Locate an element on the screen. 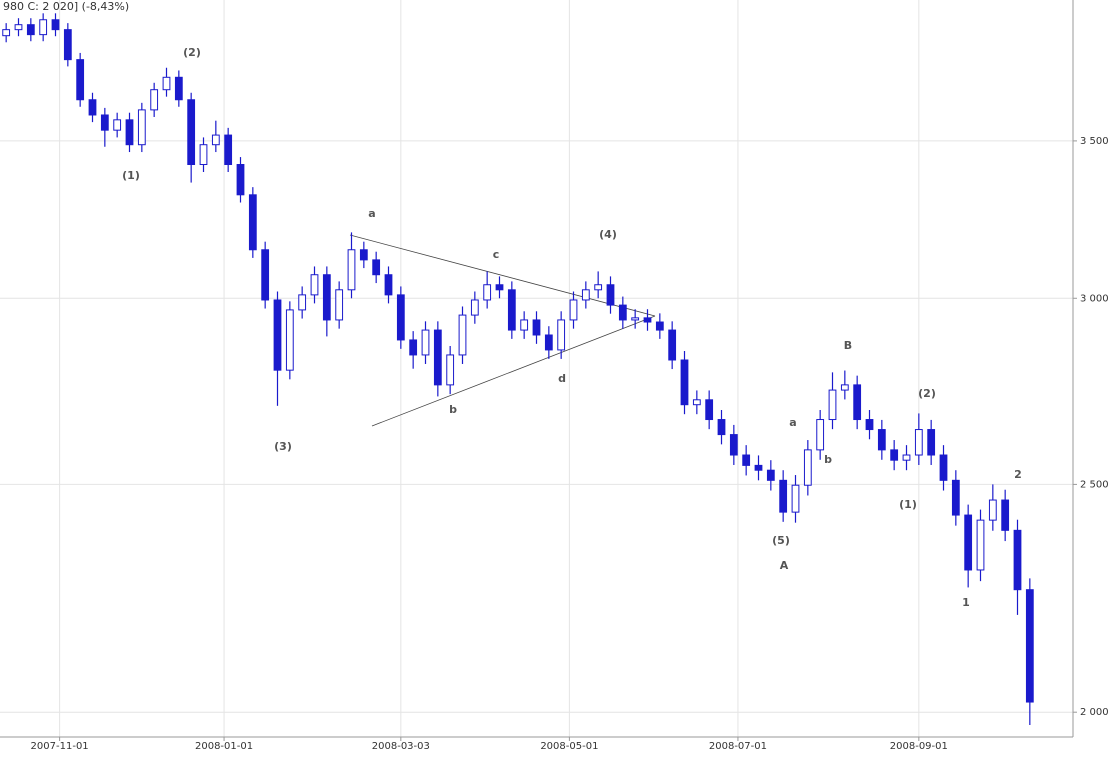 The height and width of the screenshot is (757, 1114). x-tick-label: 2008-09-01 is located at coordinates (919, 746).